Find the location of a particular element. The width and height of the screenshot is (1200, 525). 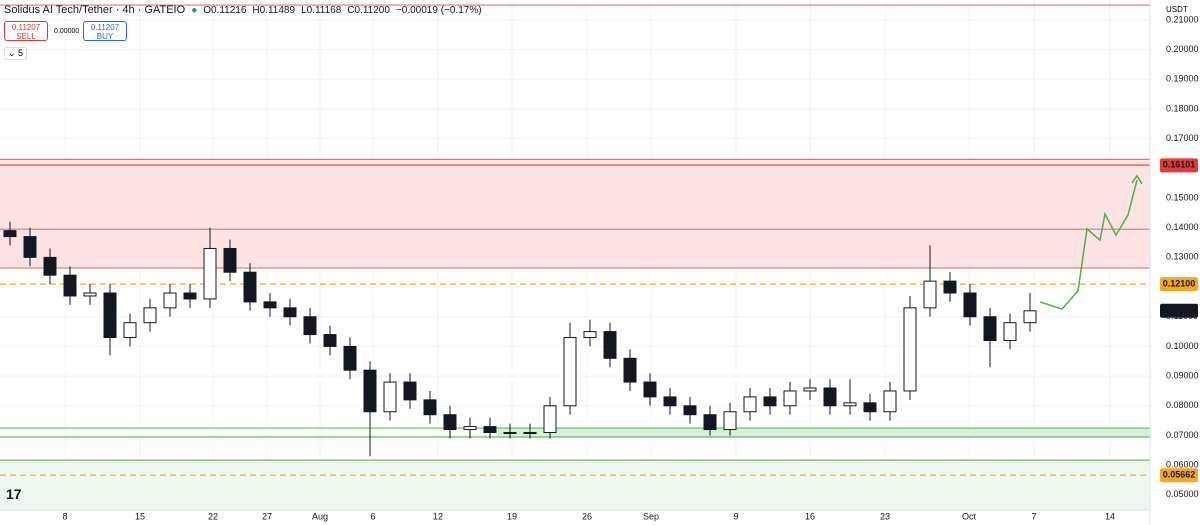

y-tick-label: 0.06000 is located at coordinates (1182, 465).